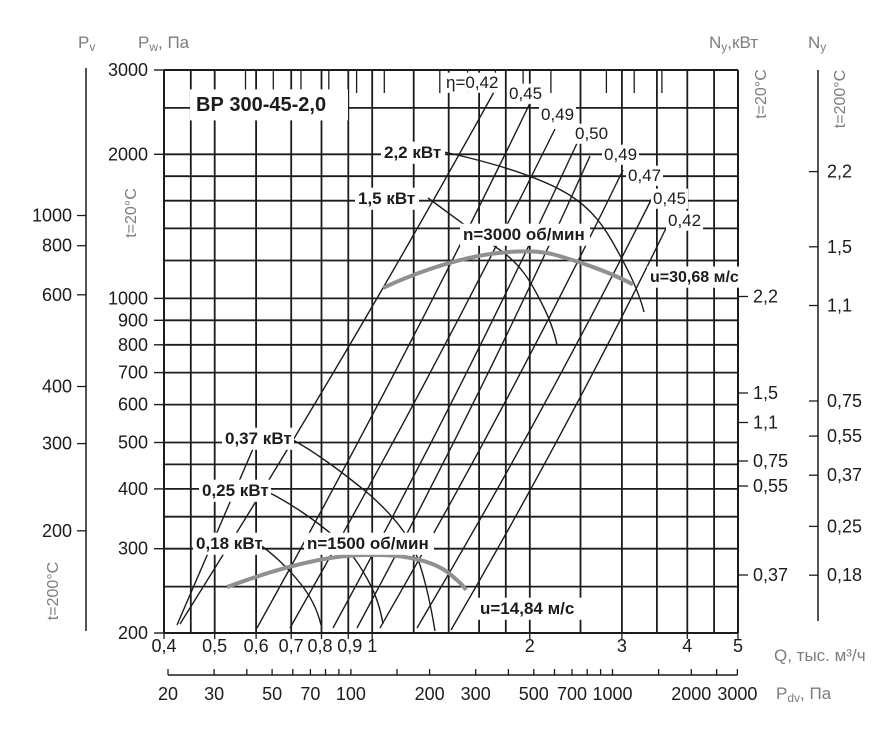  Describe the element at coordinates (256, 646) in the screenshot. I see `svg-text: 0,6` at that location.